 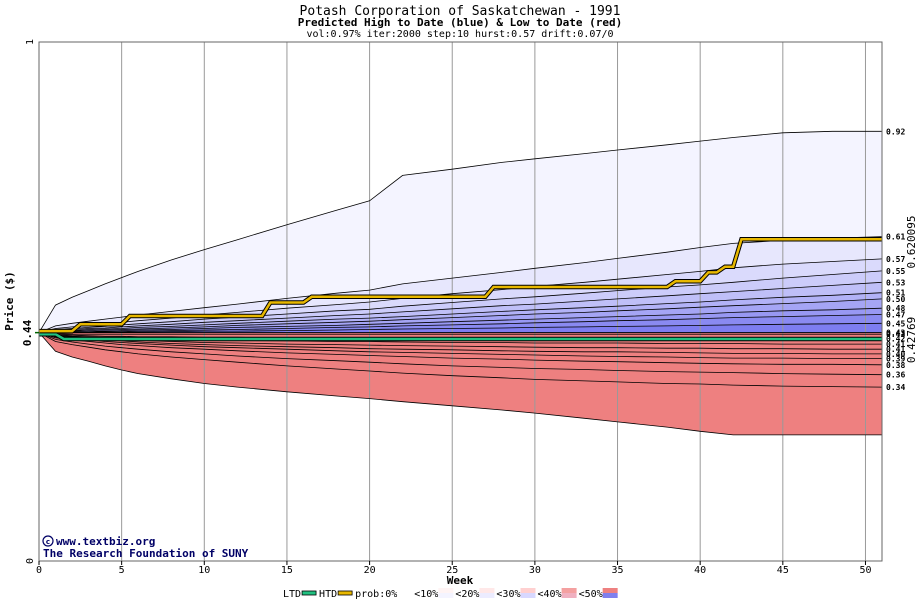 What do you see at coordinates (895, 349) in the screenshot?
I see `red-percentile-label-3: 0.41` at bounding box center [895, 349].